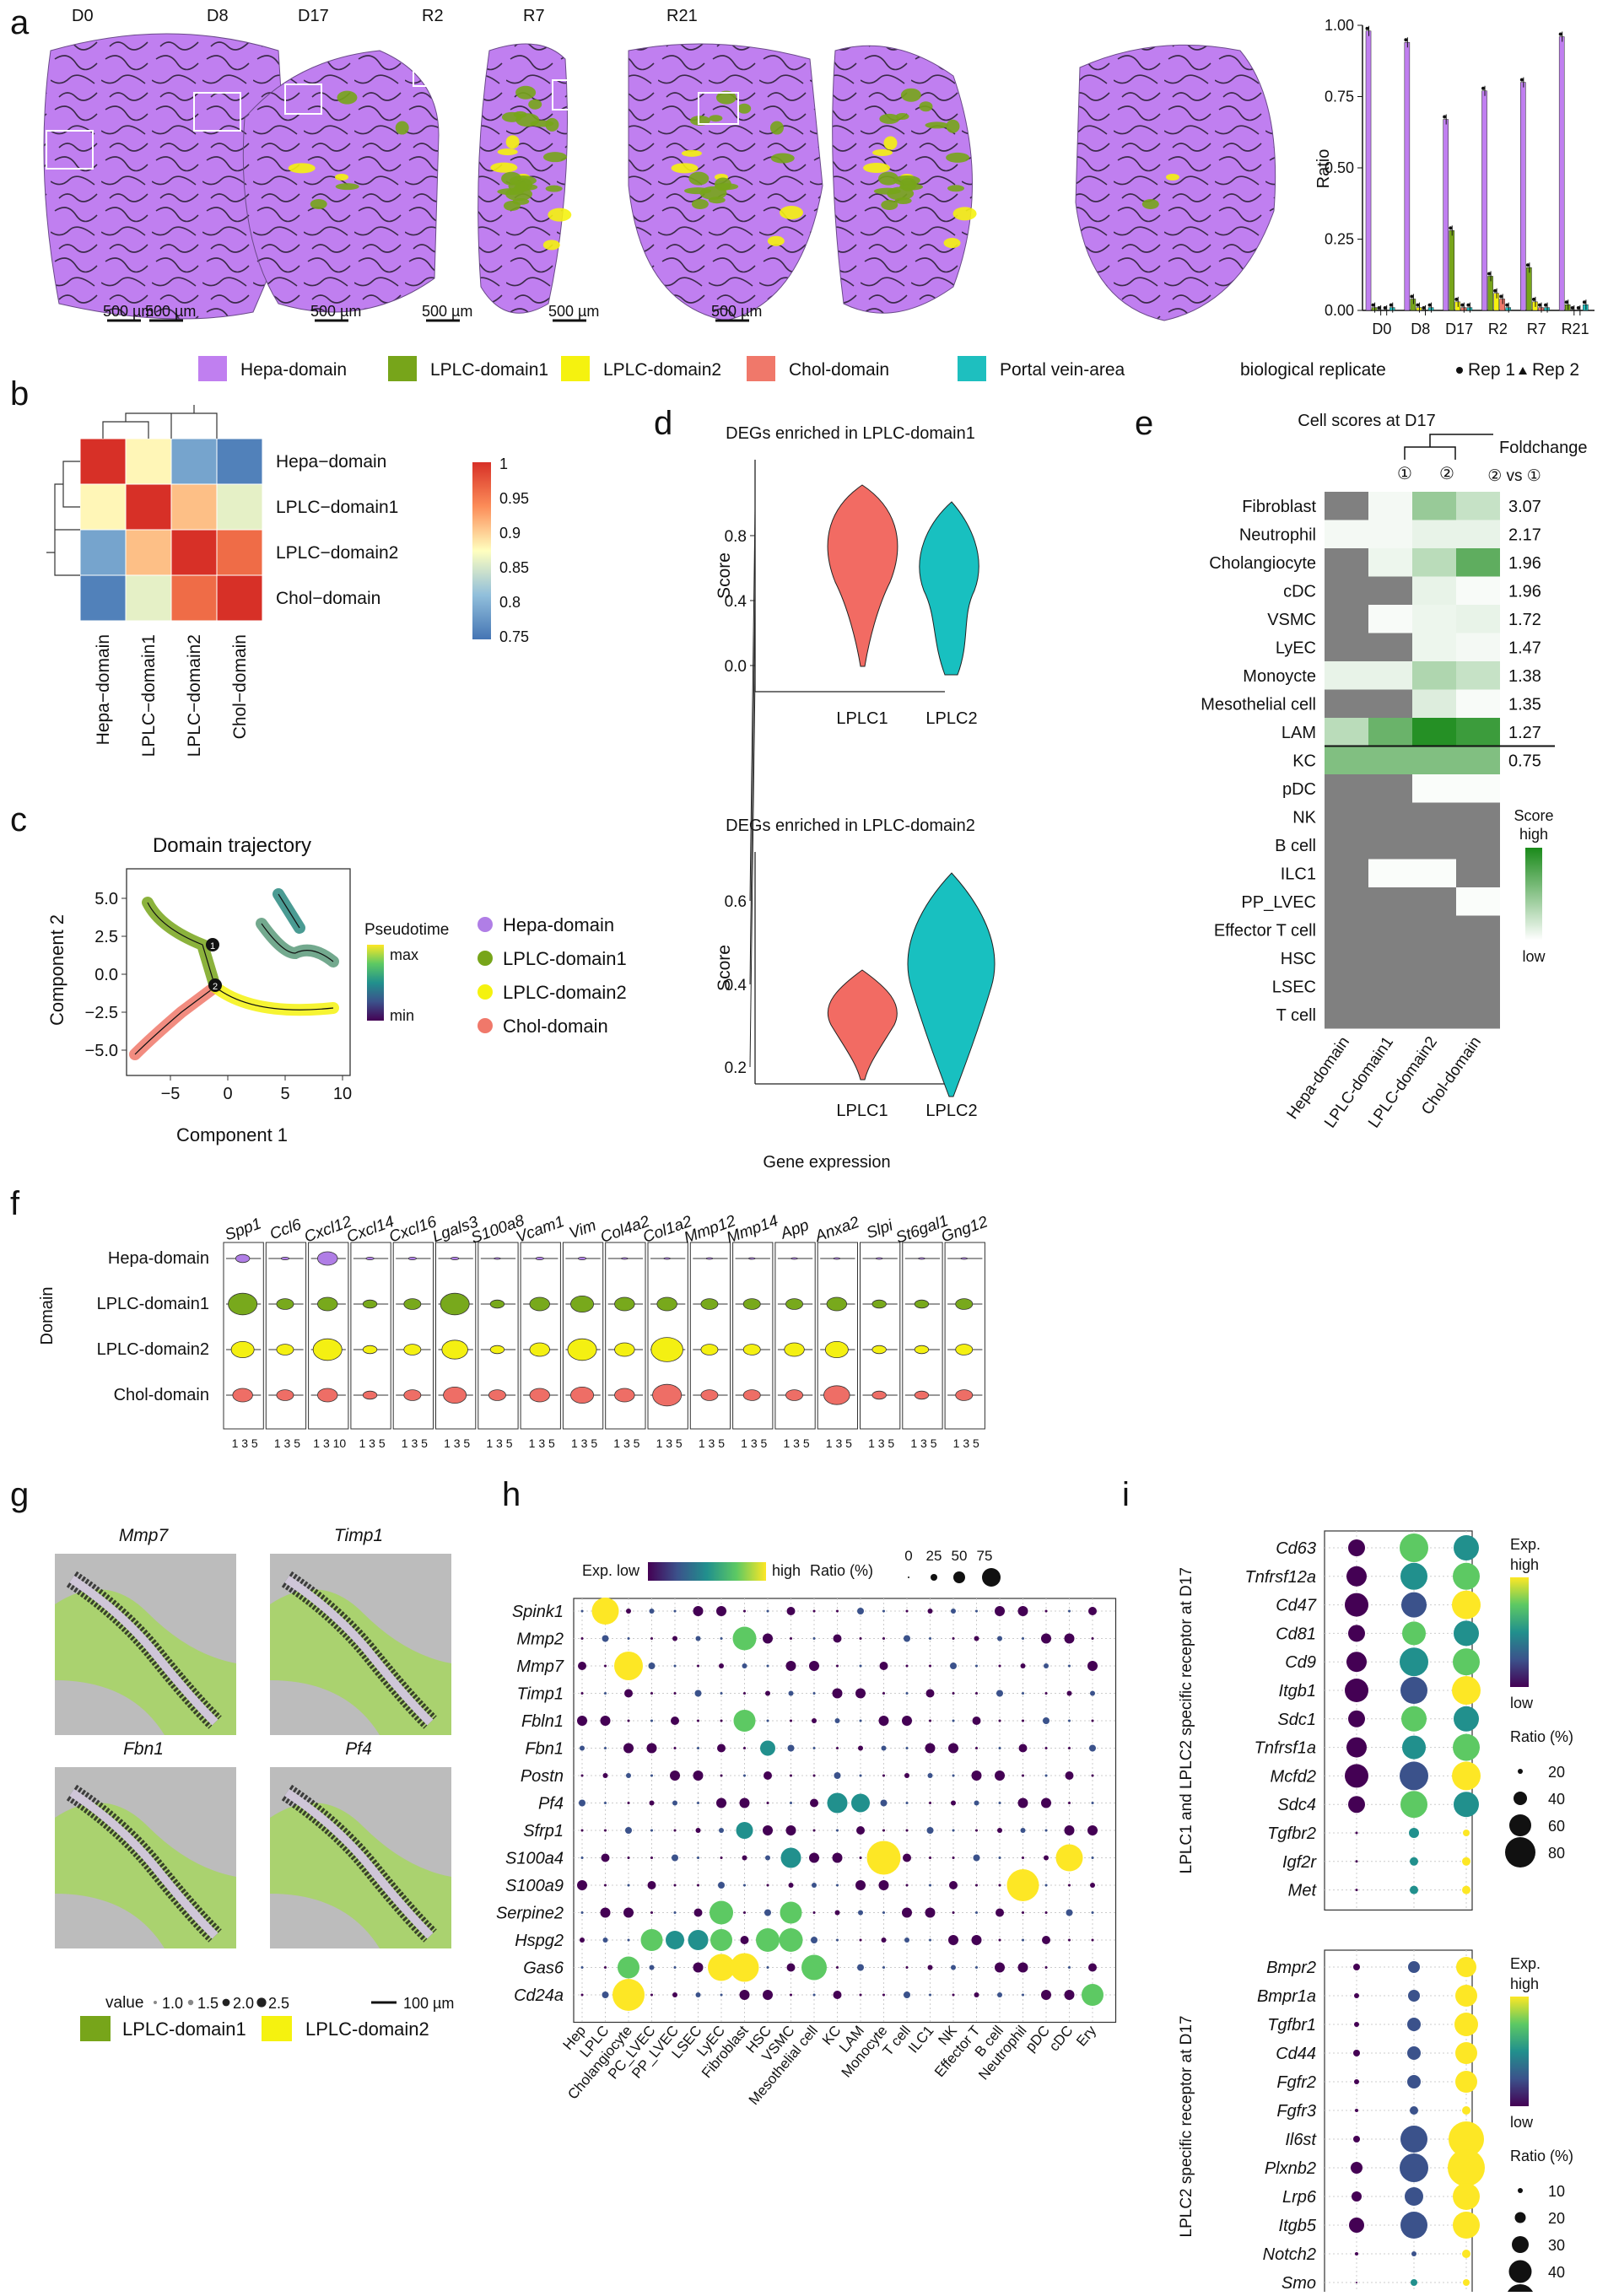 This screenshot has height=2296, width=1608. Describe the element at coordinates (1446, 474) in the screenshot. I see `circle-2: ②` at that location.